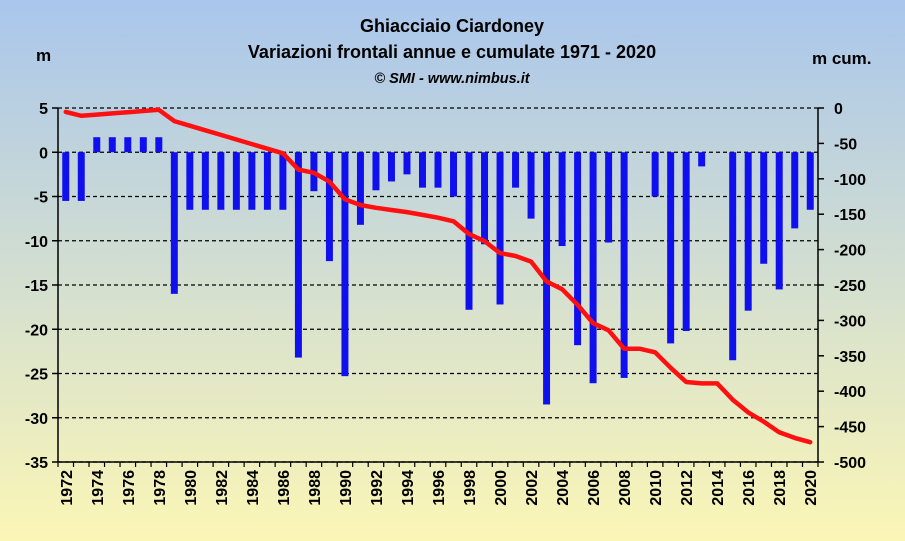 The height and width of the screenshot is (541, 905). I want to click on bar-1999, so click(485, 198).